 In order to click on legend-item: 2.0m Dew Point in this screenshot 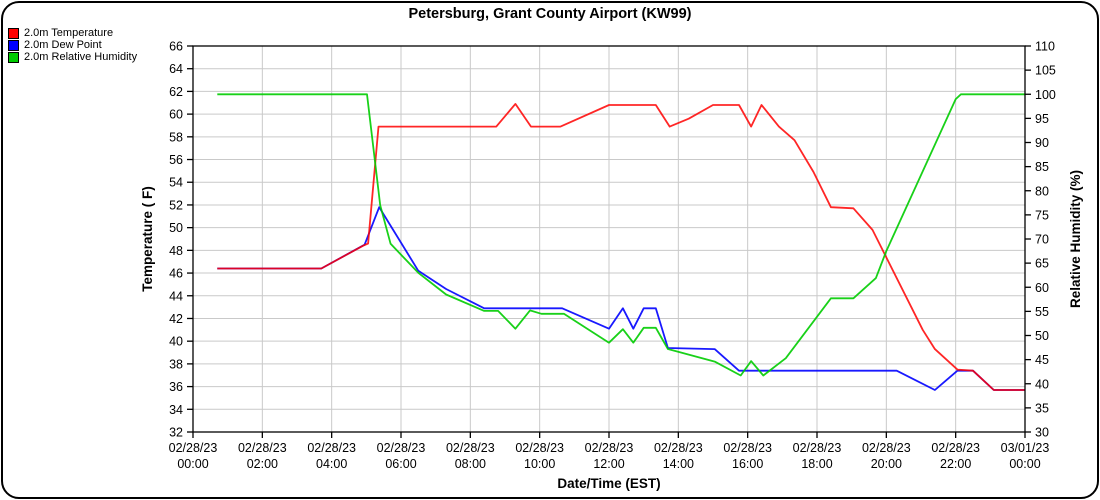, I will do `click(72, 45)`.